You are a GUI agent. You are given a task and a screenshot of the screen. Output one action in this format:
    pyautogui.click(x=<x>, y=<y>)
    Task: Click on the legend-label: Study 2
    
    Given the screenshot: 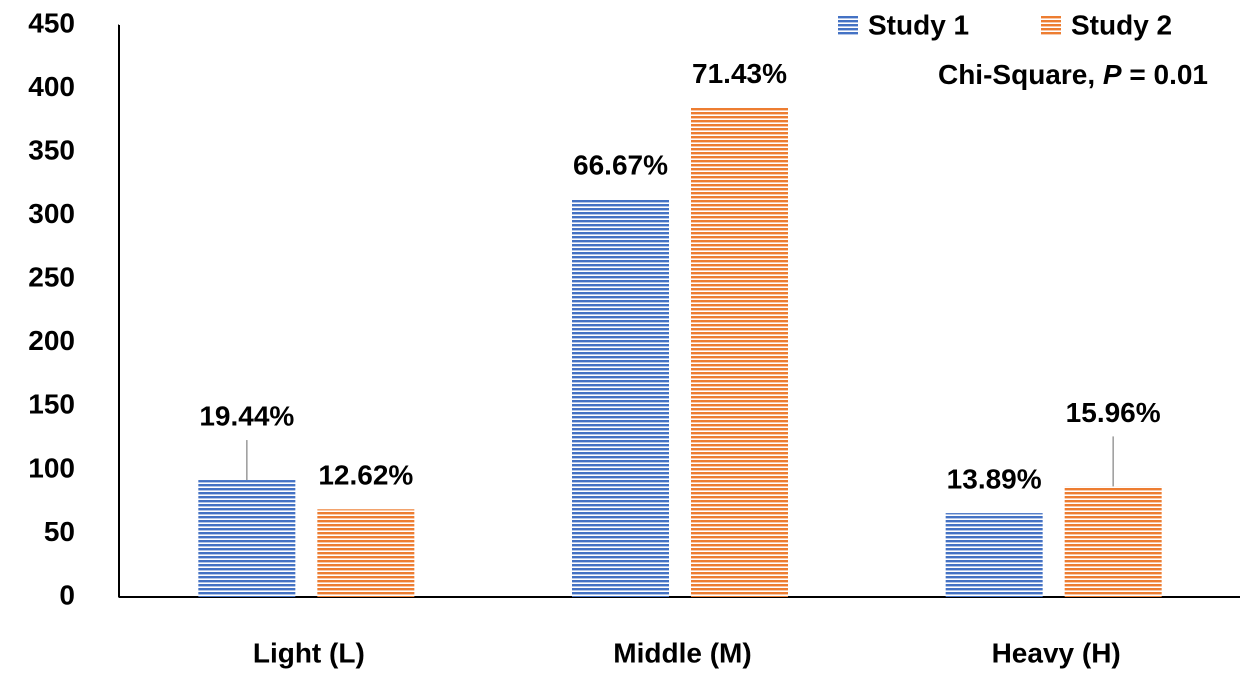 What is the action you would take?
    pyautogui.click(x=1121, y=24)
    